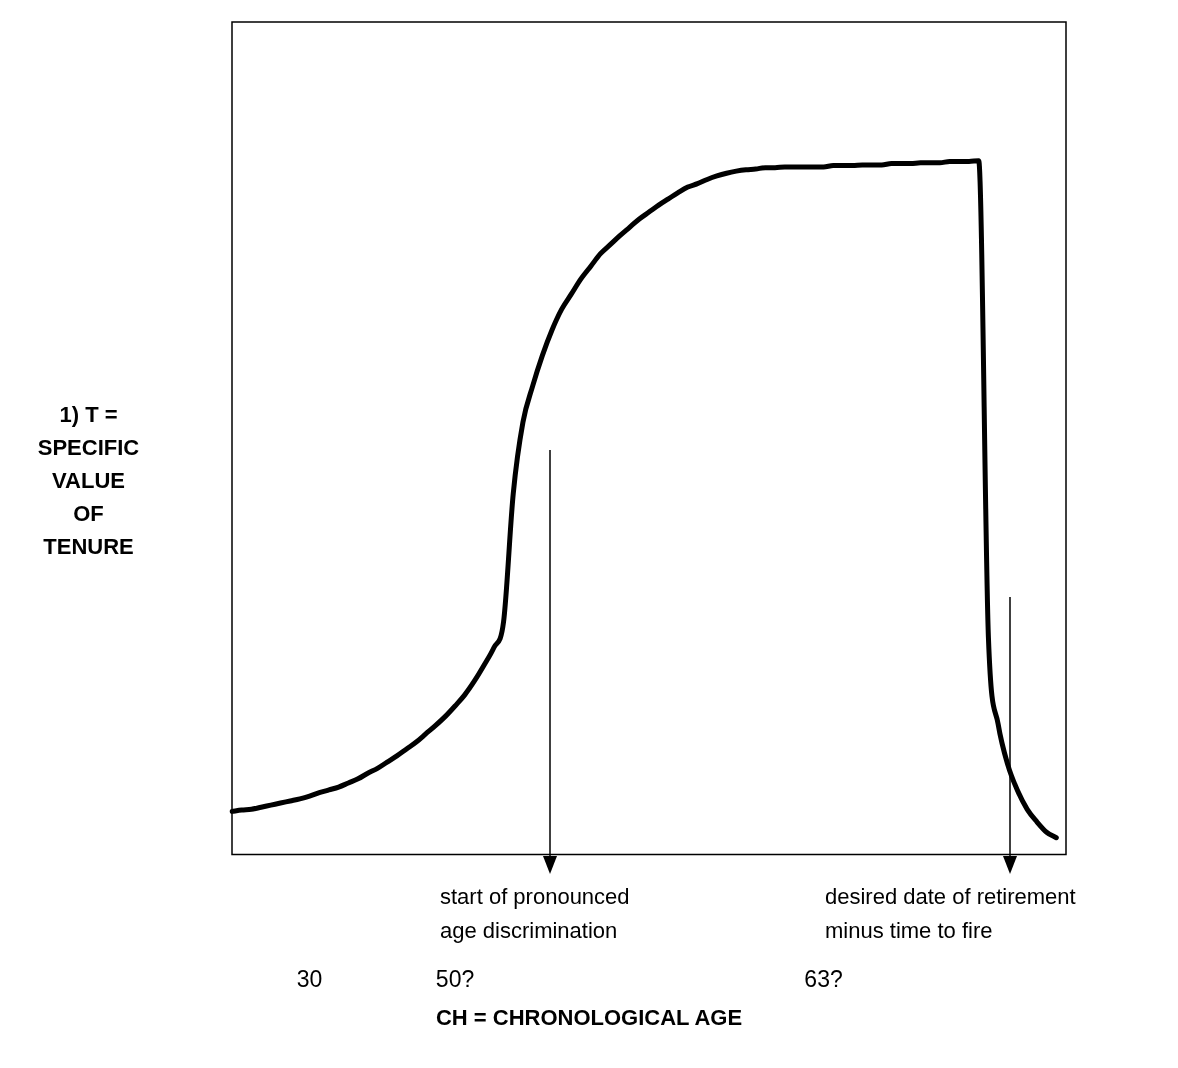 The height and width of the screenshot is (1068, 1178). I want to click on x-tick-label: 30, so click(309, 978).